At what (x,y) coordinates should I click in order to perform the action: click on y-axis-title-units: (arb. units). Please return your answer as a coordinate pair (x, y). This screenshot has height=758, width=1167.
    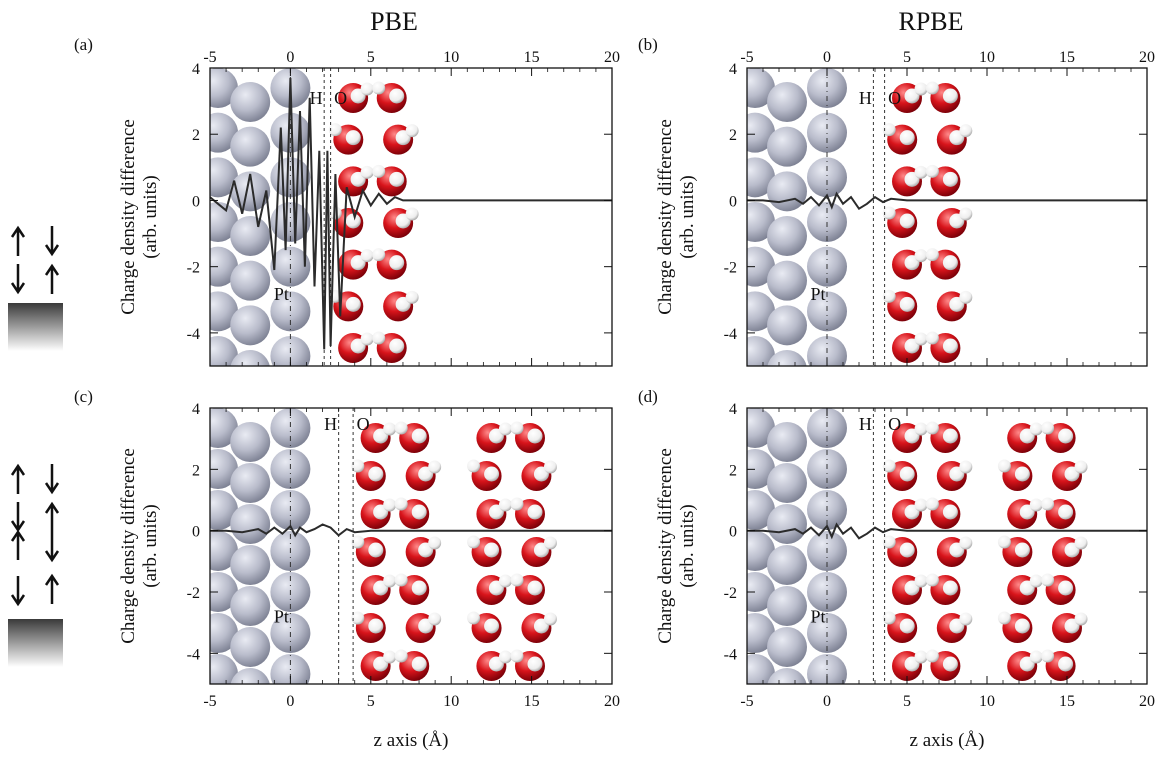
    Looking at the image, I should click on (687, 216).